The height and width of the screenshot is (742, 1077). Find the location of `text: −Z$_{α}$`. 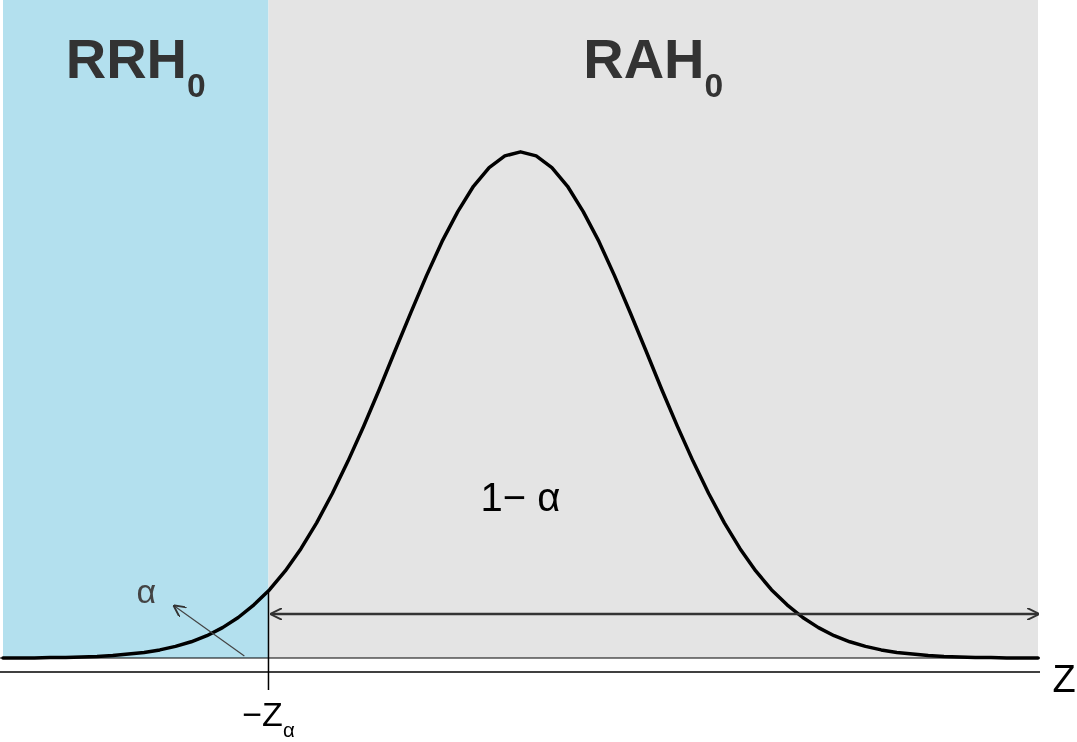

text: −Z$_{α}$ is located at coordinates (268, 718).